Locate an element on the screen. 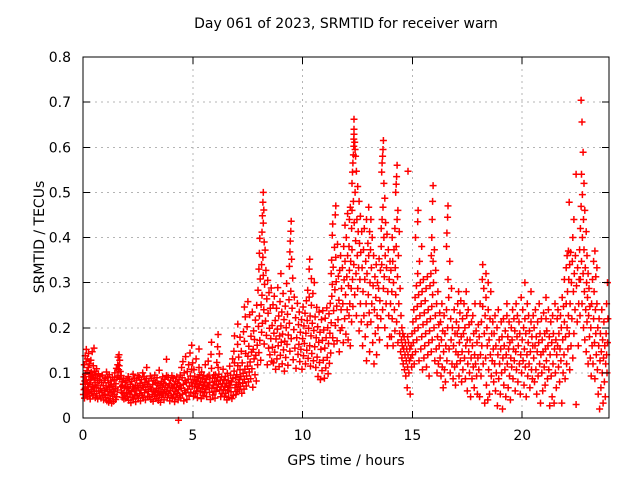 Image resolution: width=640 pixels, height=480 pixels. y-tick-label: 0.1 is located at coordinates (60, 374).